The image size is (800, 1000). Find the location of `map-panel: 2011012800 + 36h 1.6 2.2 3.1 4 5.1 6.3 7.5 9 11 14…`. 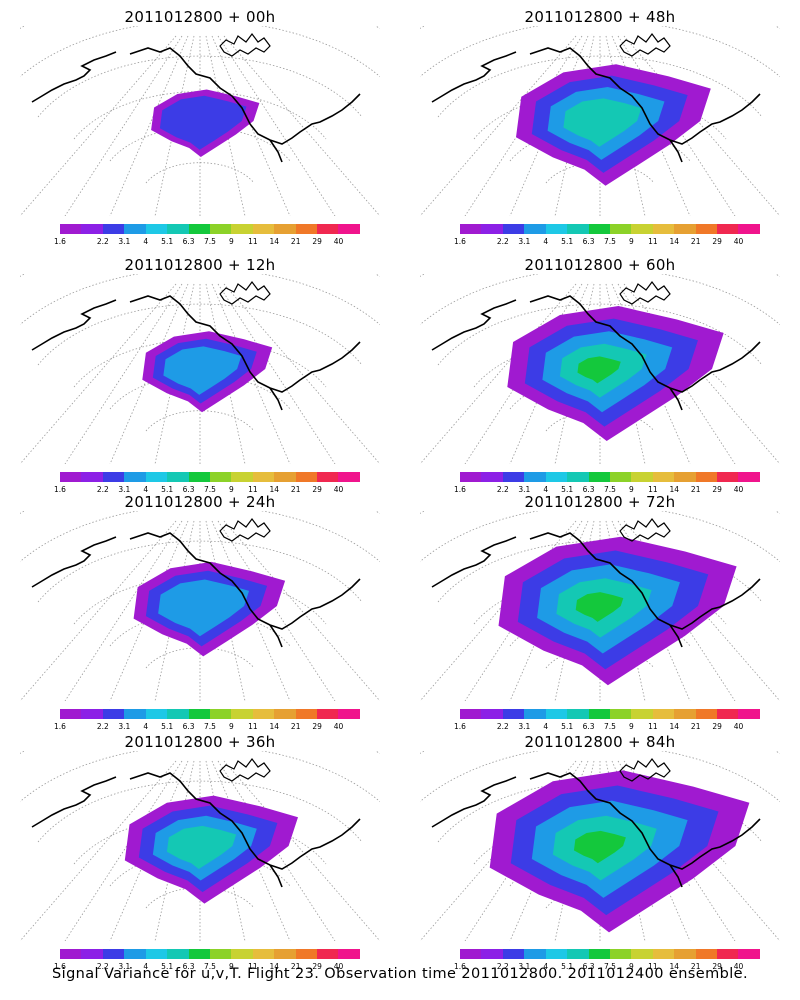

map-panel: 2011012800 + 36h 1.6 2.2 3.1 4 5.1 6.3 7.5 9 11 14… is located at coordinates (200, 849).